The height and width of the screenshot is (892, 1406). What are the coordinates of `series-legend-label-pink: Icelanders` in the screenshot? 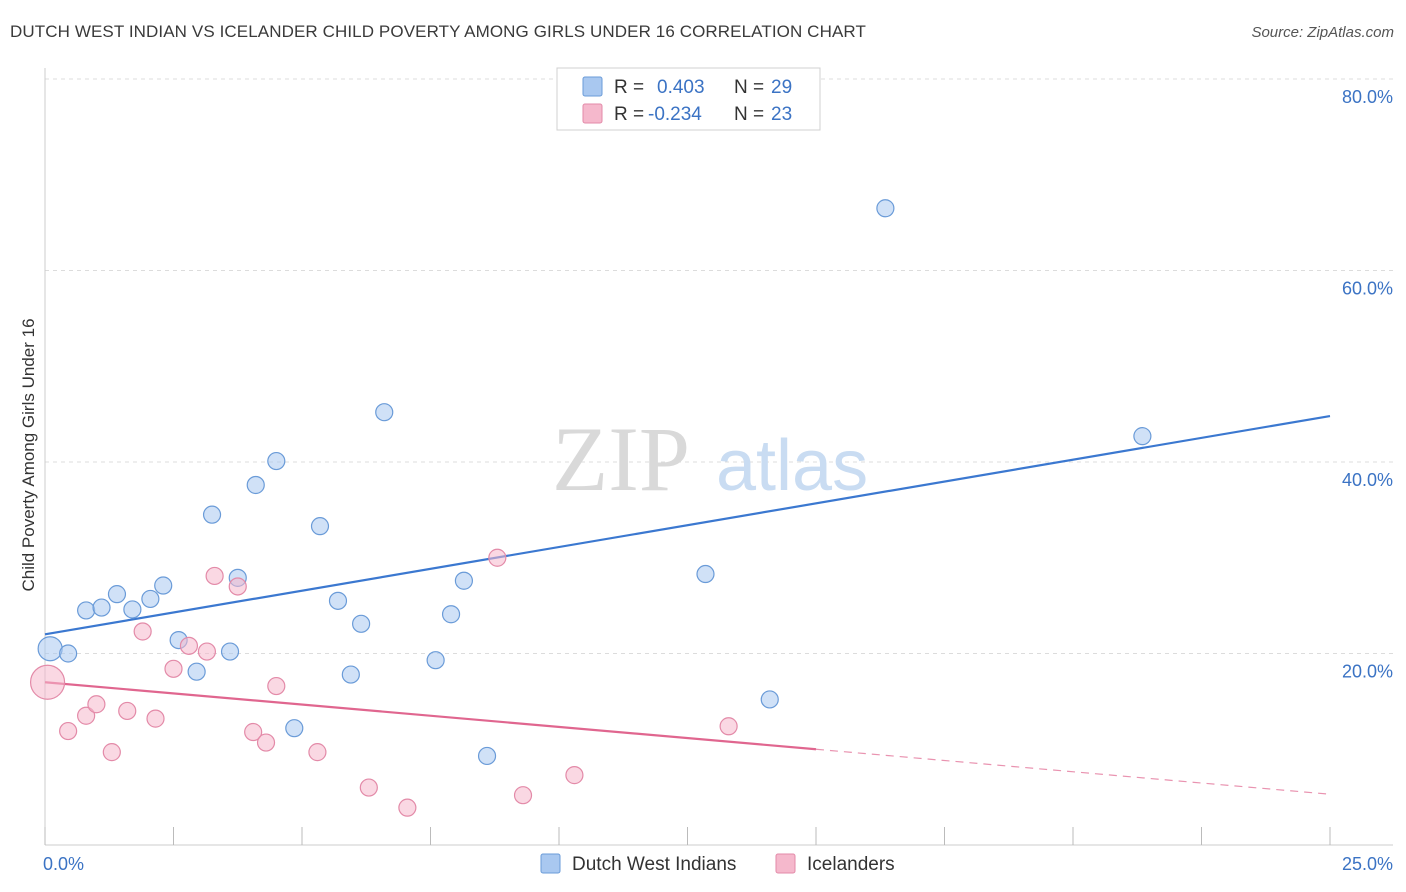 It's located at (851, 864).